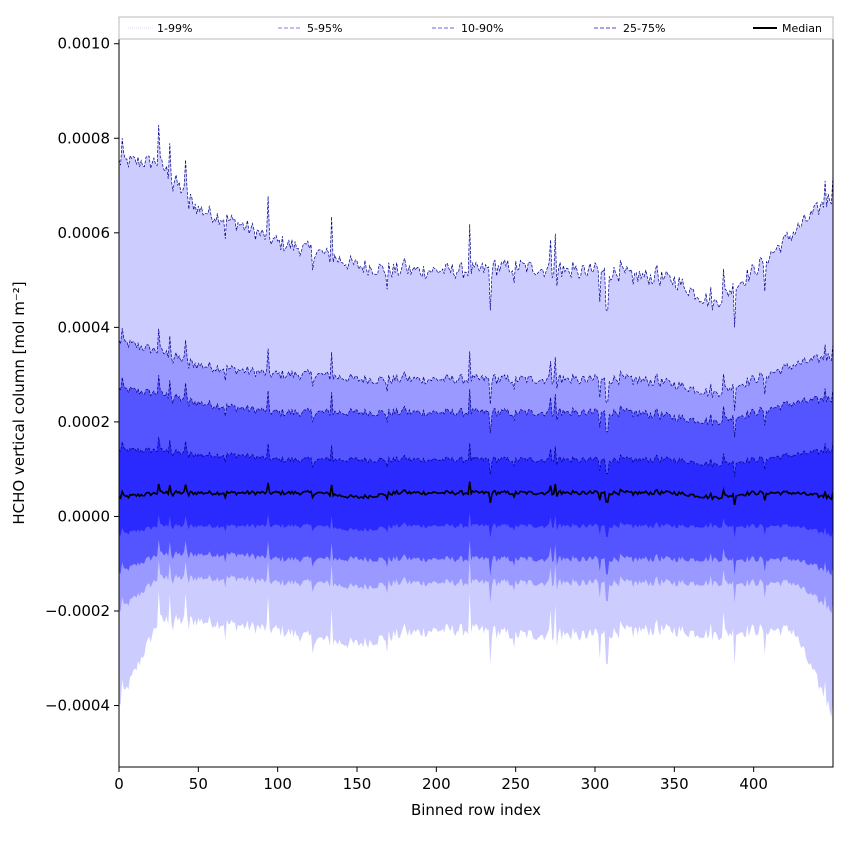  I want to click on x-tick-label: 400, so click(753, 784).